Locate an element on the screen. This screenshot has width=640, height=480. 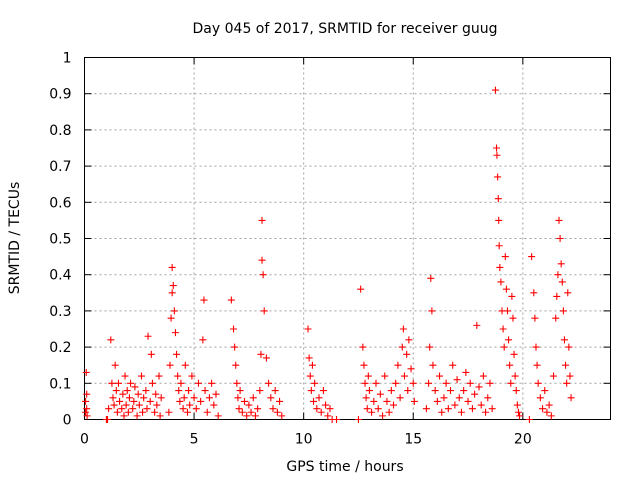
y-tick-label: 0.7 is located at coordinates (60, 167).